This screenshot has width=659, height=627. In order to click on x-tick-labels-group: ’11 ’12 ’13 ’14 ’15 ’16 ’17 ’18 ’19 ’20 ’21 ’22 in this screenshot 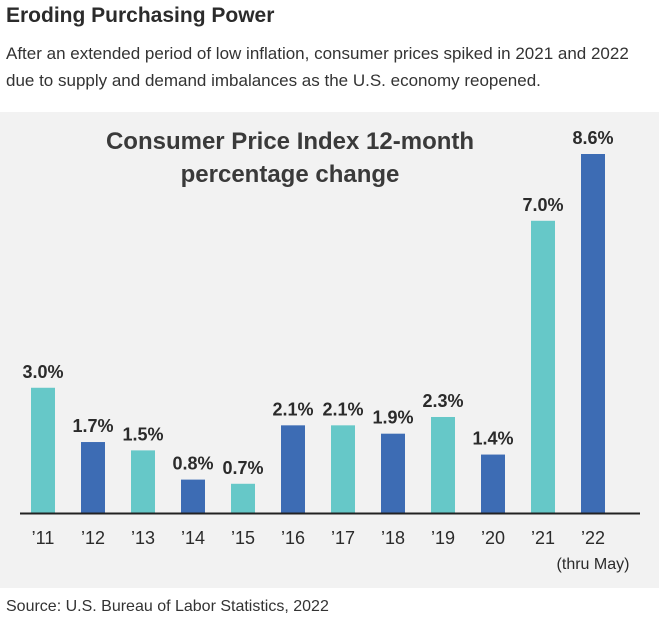, I will do `click(318, 538)`.